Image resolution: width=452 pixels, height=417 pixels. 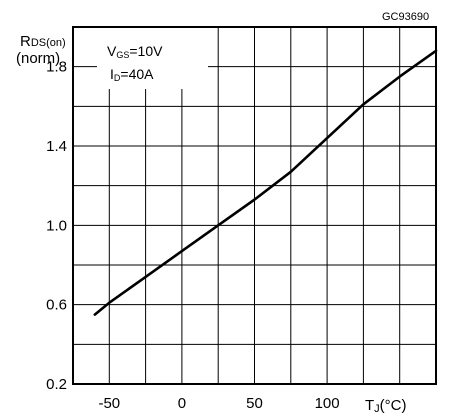 What do you see at coordinates (43, 41) in the screenshot?
I see `y-axis-label: RDS(on)` at bounding box center [43, 41].